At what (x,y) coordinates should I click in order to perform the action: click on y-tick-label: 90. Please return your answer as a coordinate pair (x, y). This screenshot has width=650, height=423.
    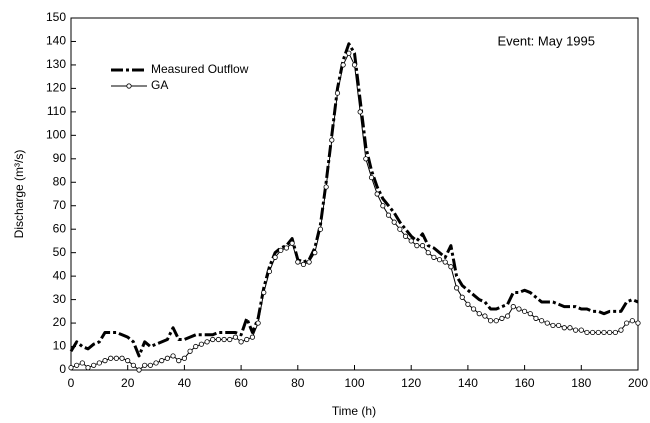
    Looking at the image, I should click on (60, 158).